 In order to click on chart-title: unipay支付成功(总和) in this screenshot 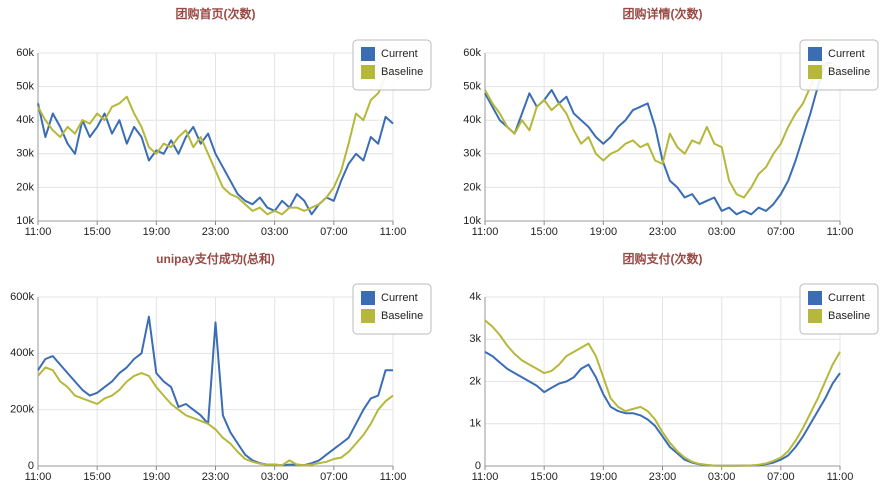, I will do `click(215, 258)`.